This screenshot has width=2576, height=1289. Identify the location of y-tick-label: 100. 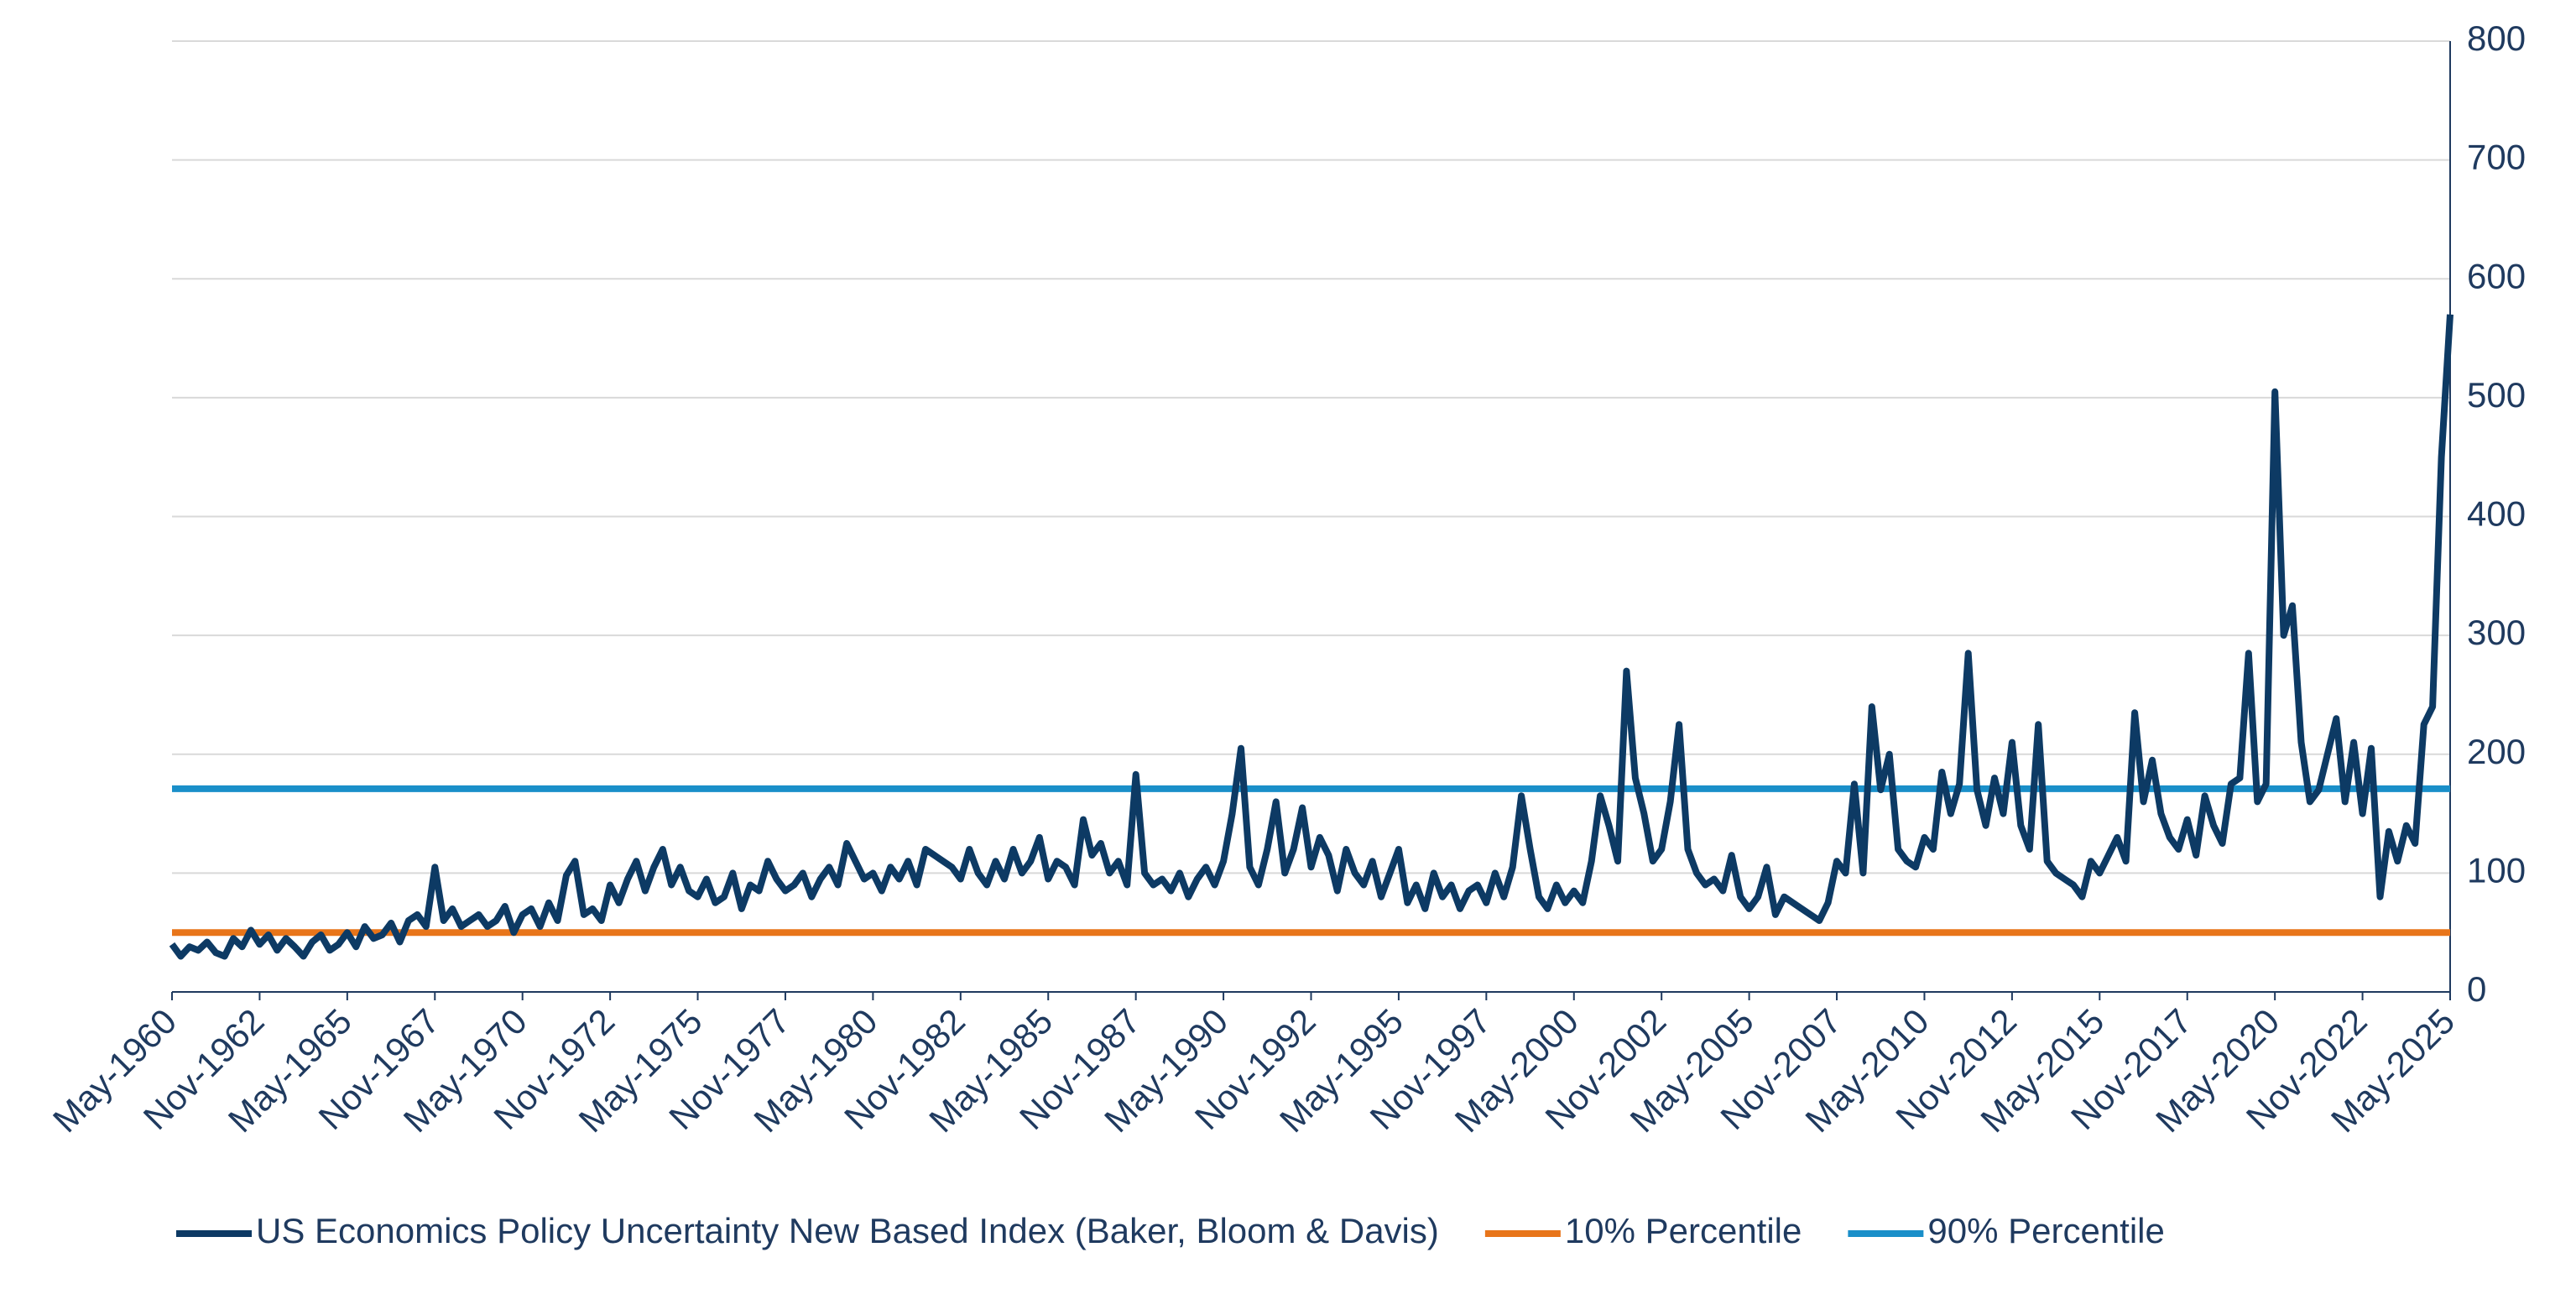
(2496, 870).